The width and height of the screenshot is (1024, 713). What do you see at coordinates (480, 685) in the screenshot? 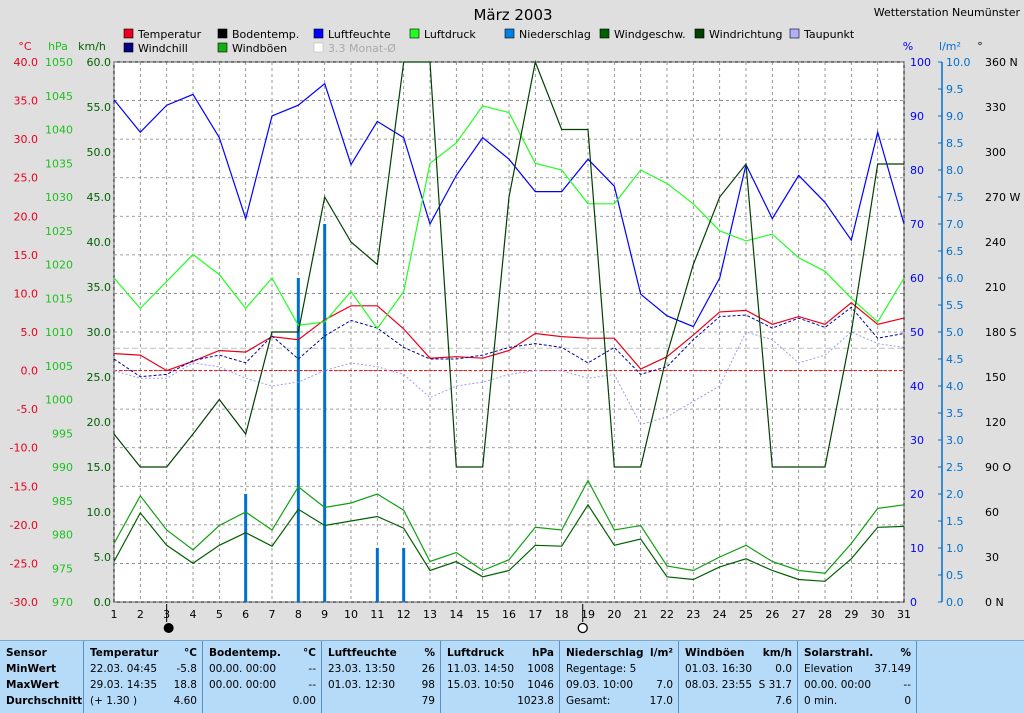
I see `stats-label: 15.03. 10:50` at bounding box center [480, 685].